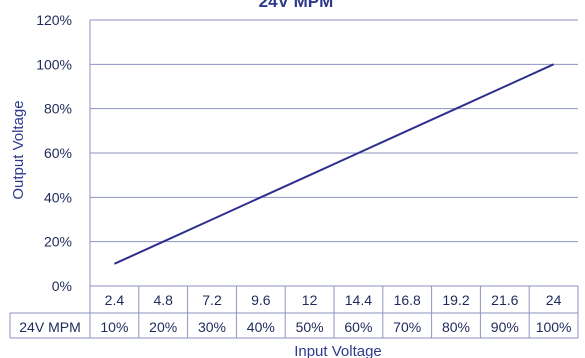  Describe the element at coordinates (58, 242) in the screenshot. I see `y-tick-label: 20%` at that location.